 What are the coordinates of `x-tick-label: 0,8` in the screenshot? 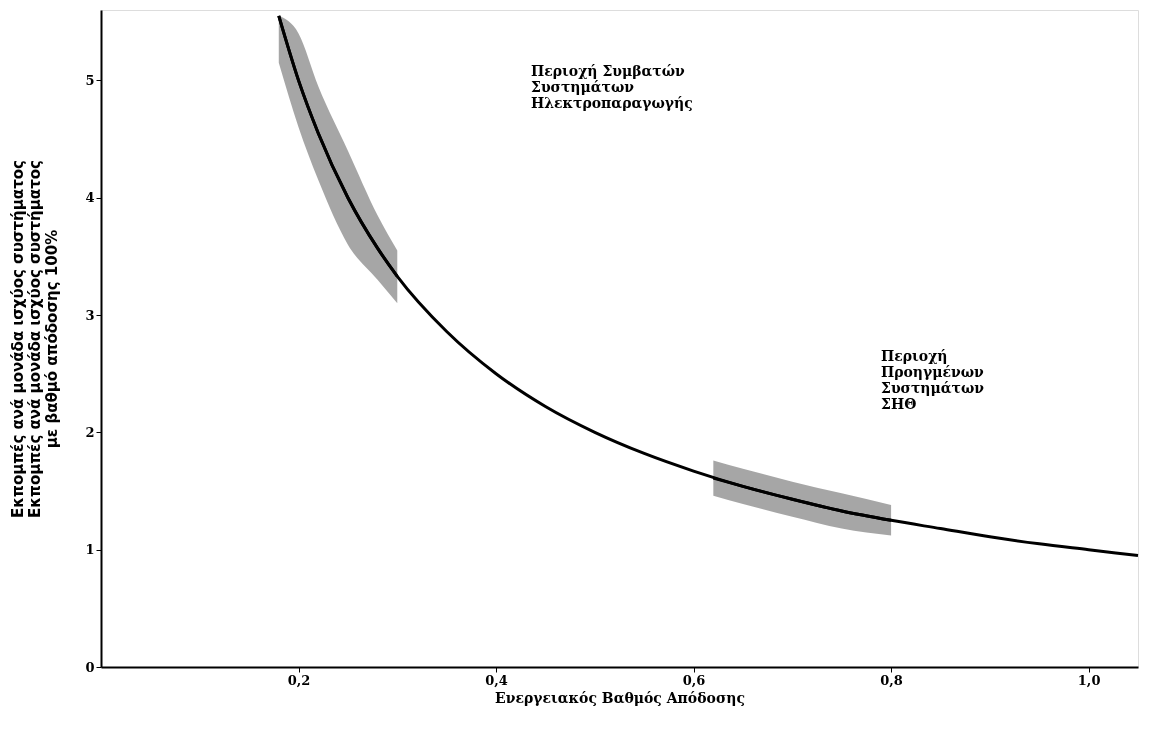 It's located at (891, 680).